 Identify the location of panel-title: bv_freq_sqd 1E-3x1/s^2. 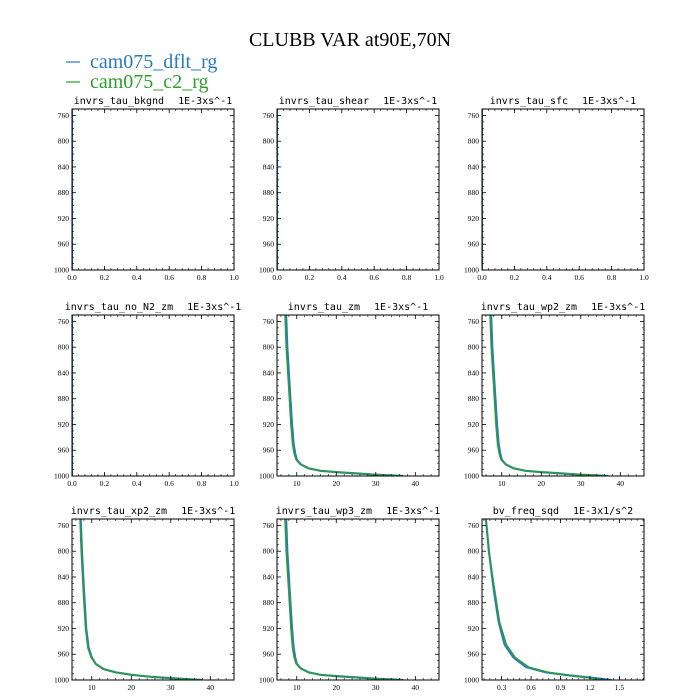
(563, 511).